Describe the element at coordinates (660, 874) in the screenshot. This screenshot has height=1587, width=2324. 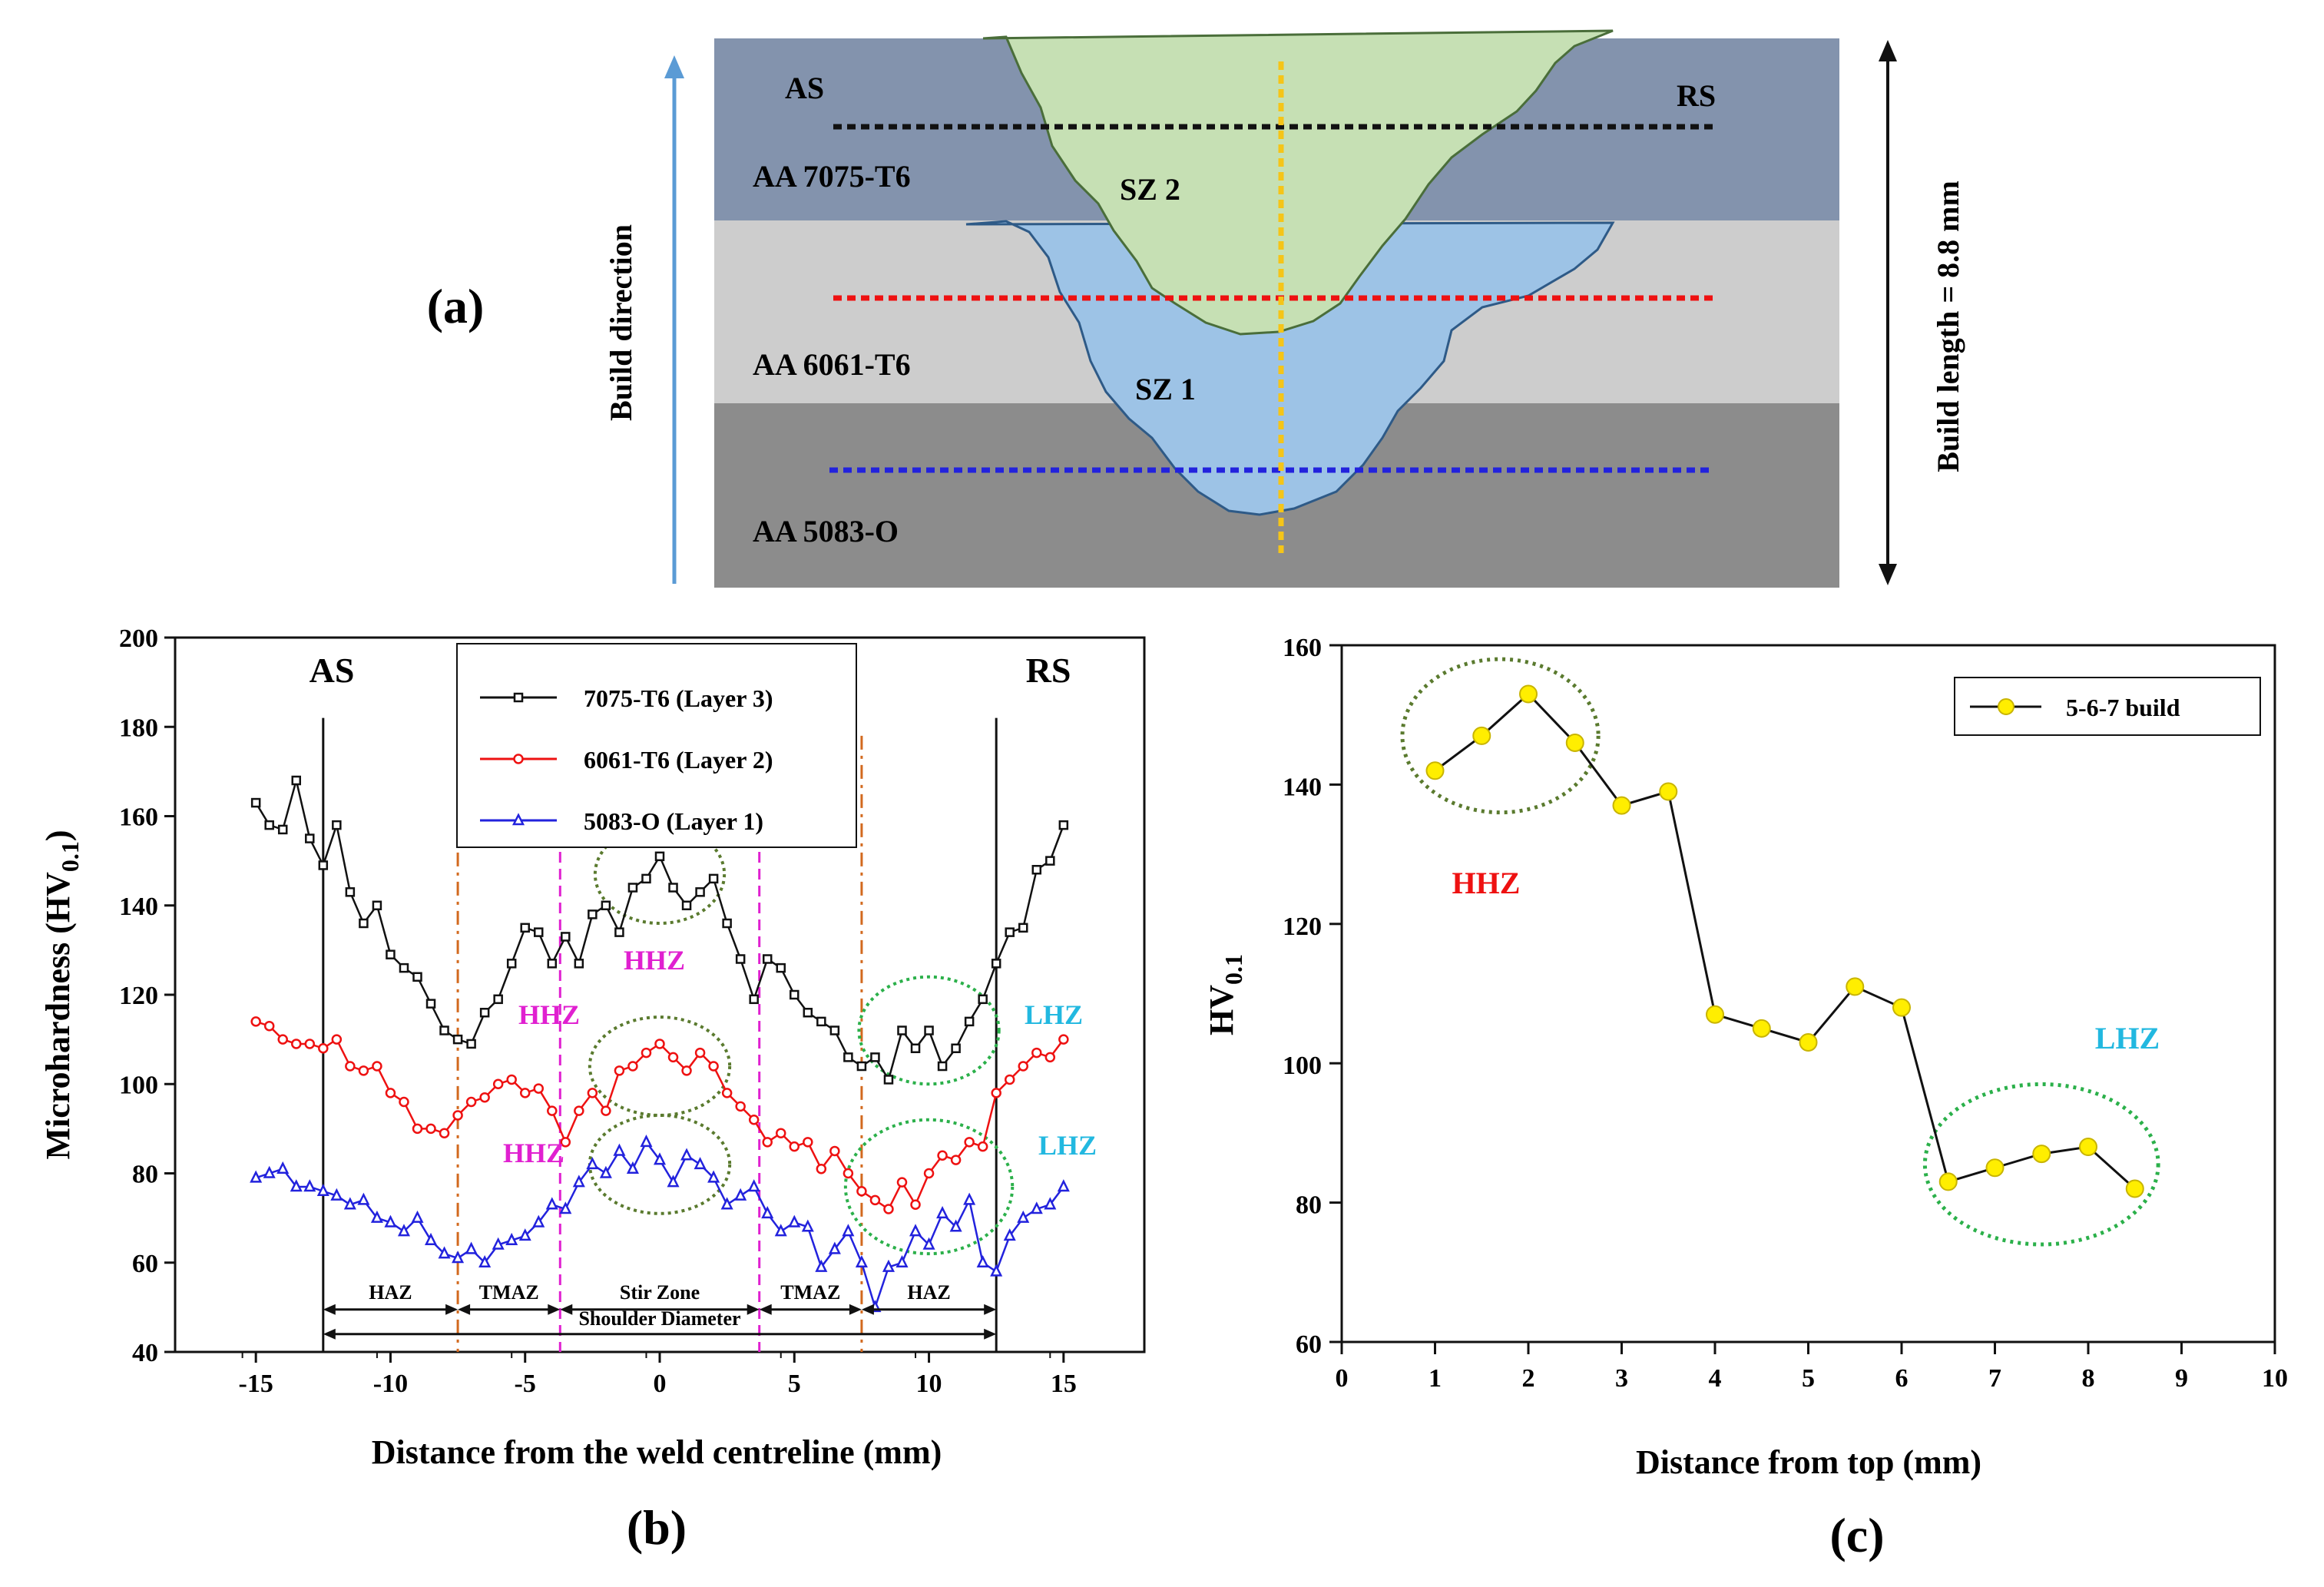
I see `chart-b-zone-ellipse` at that location.